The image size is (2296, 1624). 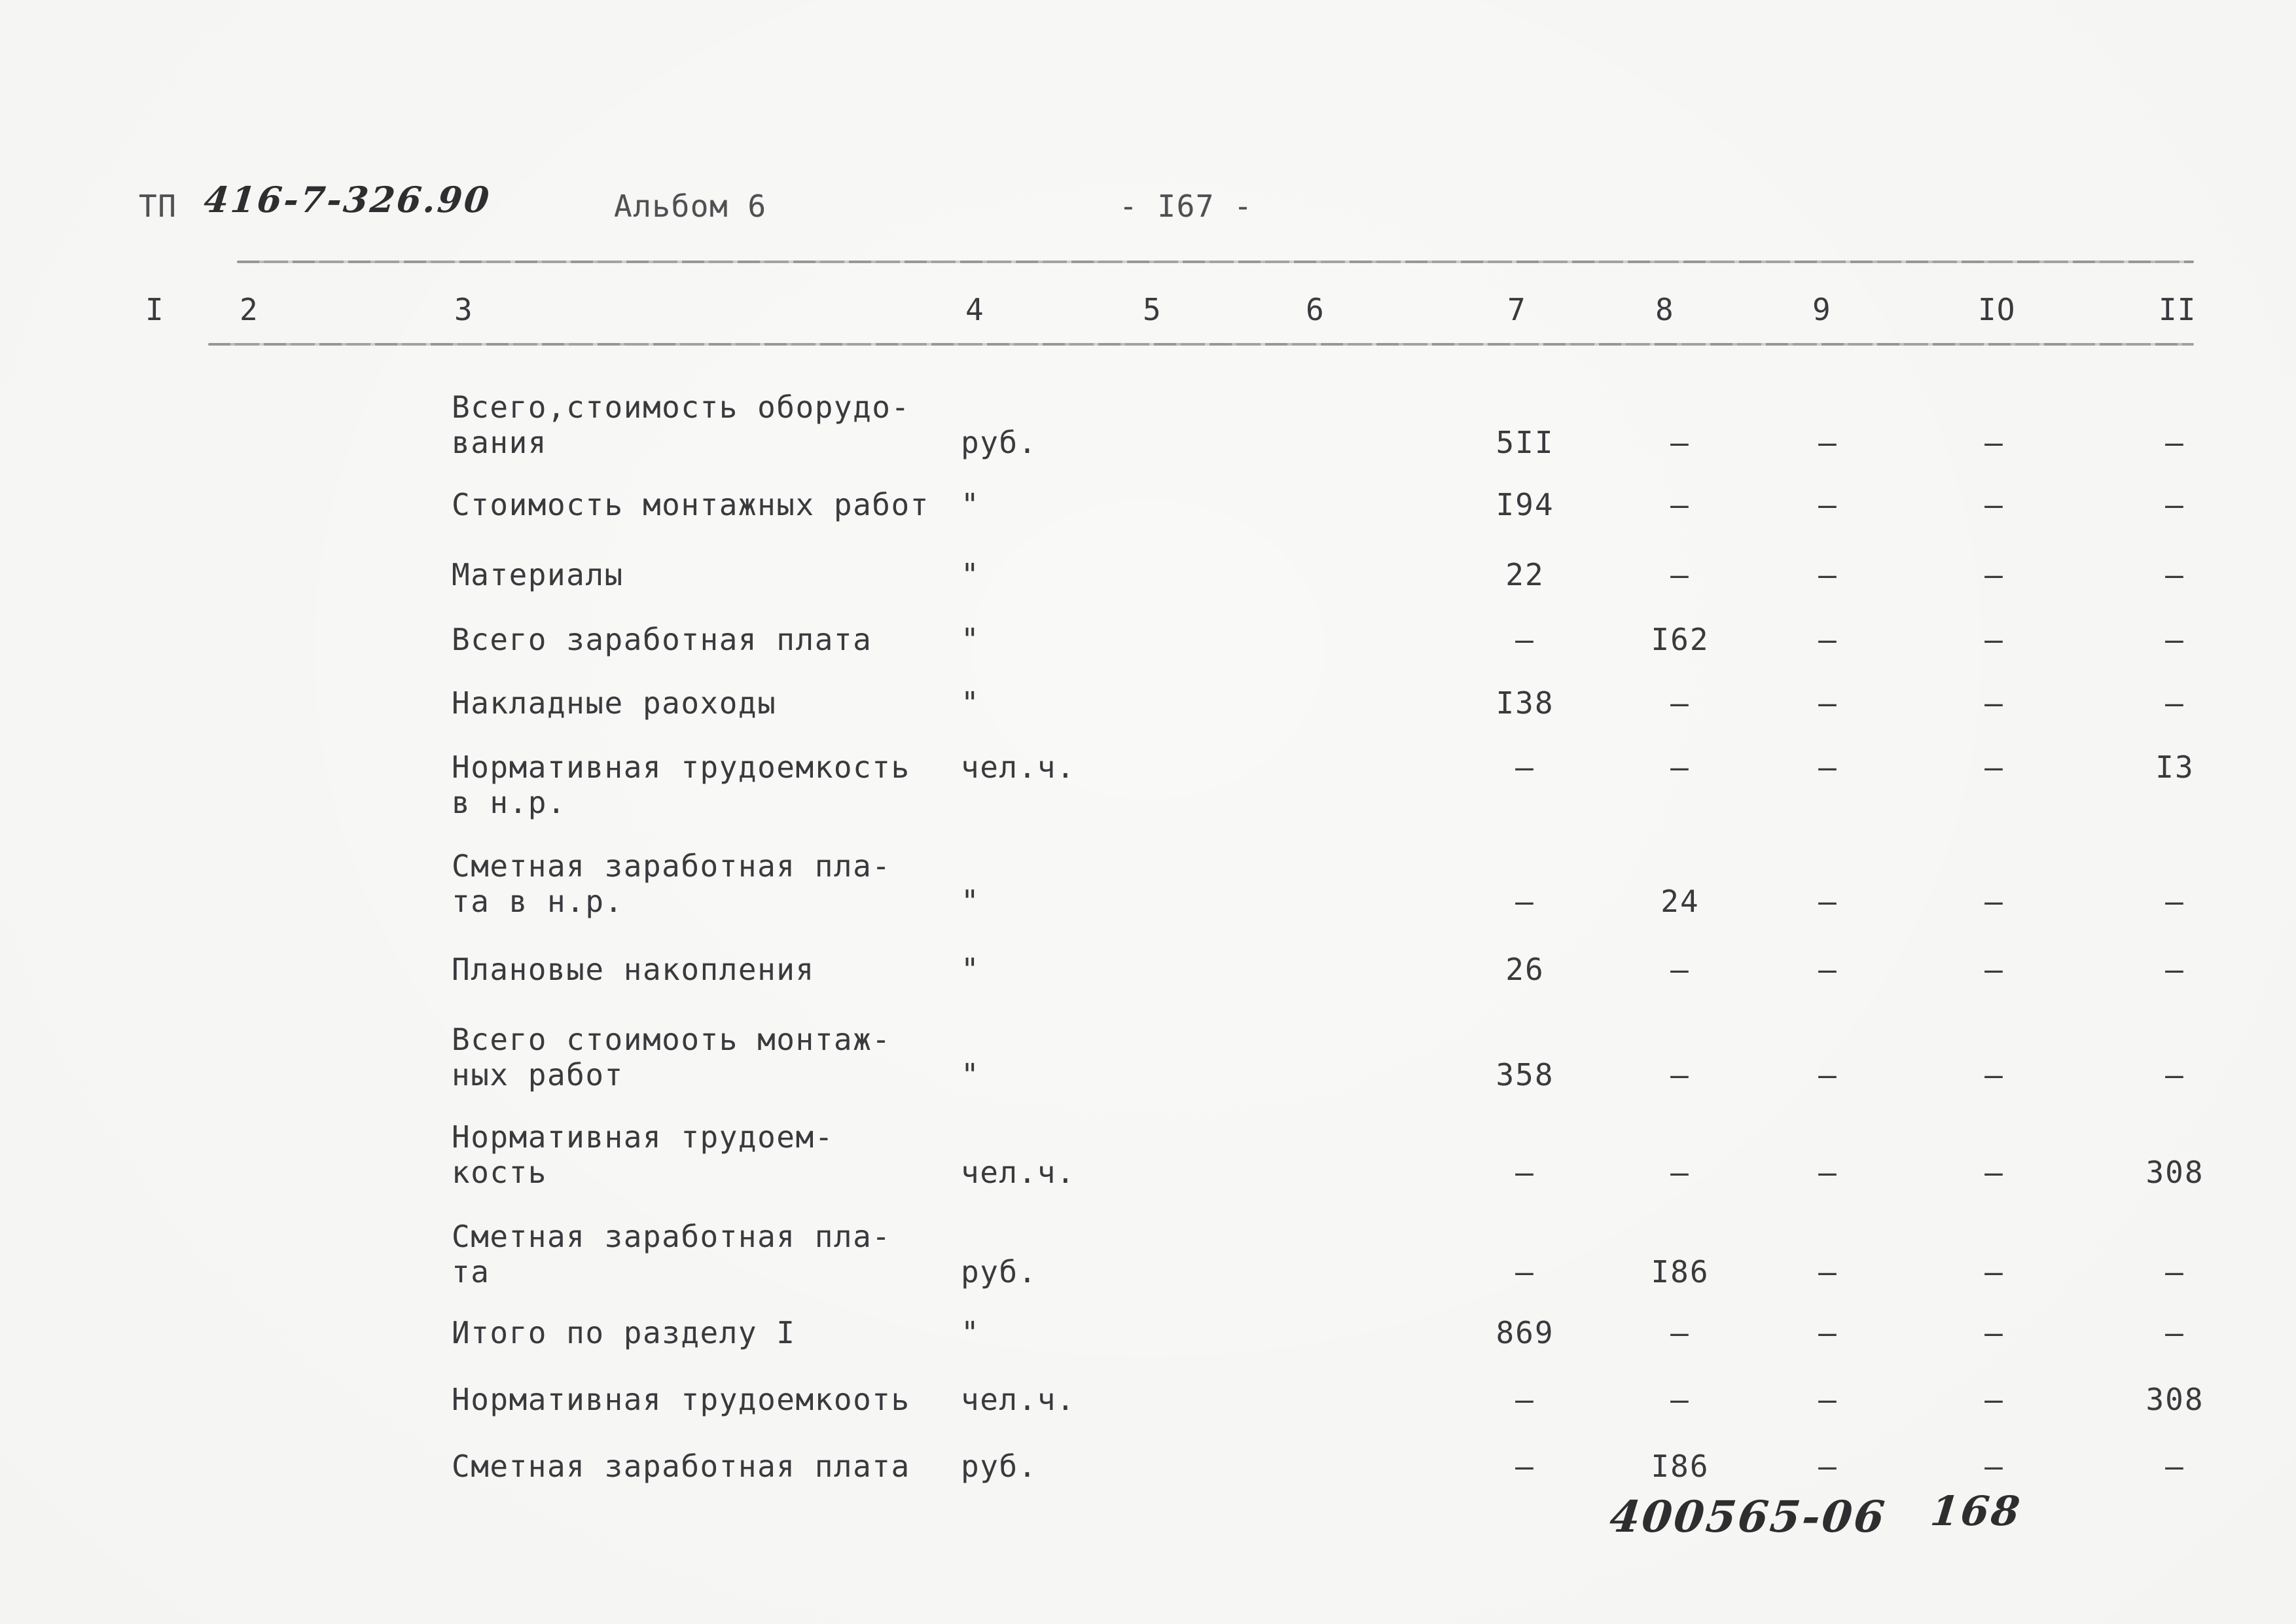 What do you see at coordinates (1201, 344) in the screenshot?
I see `horizontal-rule-under-header` at bounding box center [1201, 344].